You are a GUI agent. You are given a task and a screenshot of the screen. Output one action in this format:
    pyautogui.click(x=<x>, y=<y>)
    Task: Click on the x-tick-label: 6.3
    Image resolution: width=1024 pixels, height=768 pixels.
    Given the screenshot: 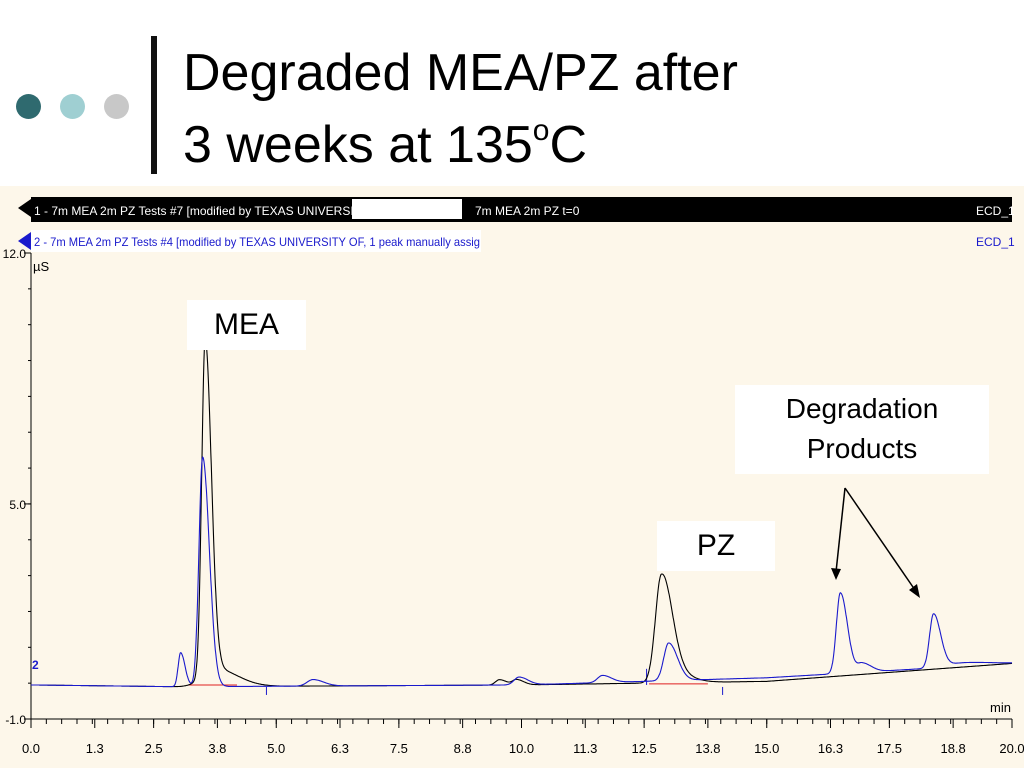 What is the action you would take?
    pyautogui.click(x=340, y=748)
    